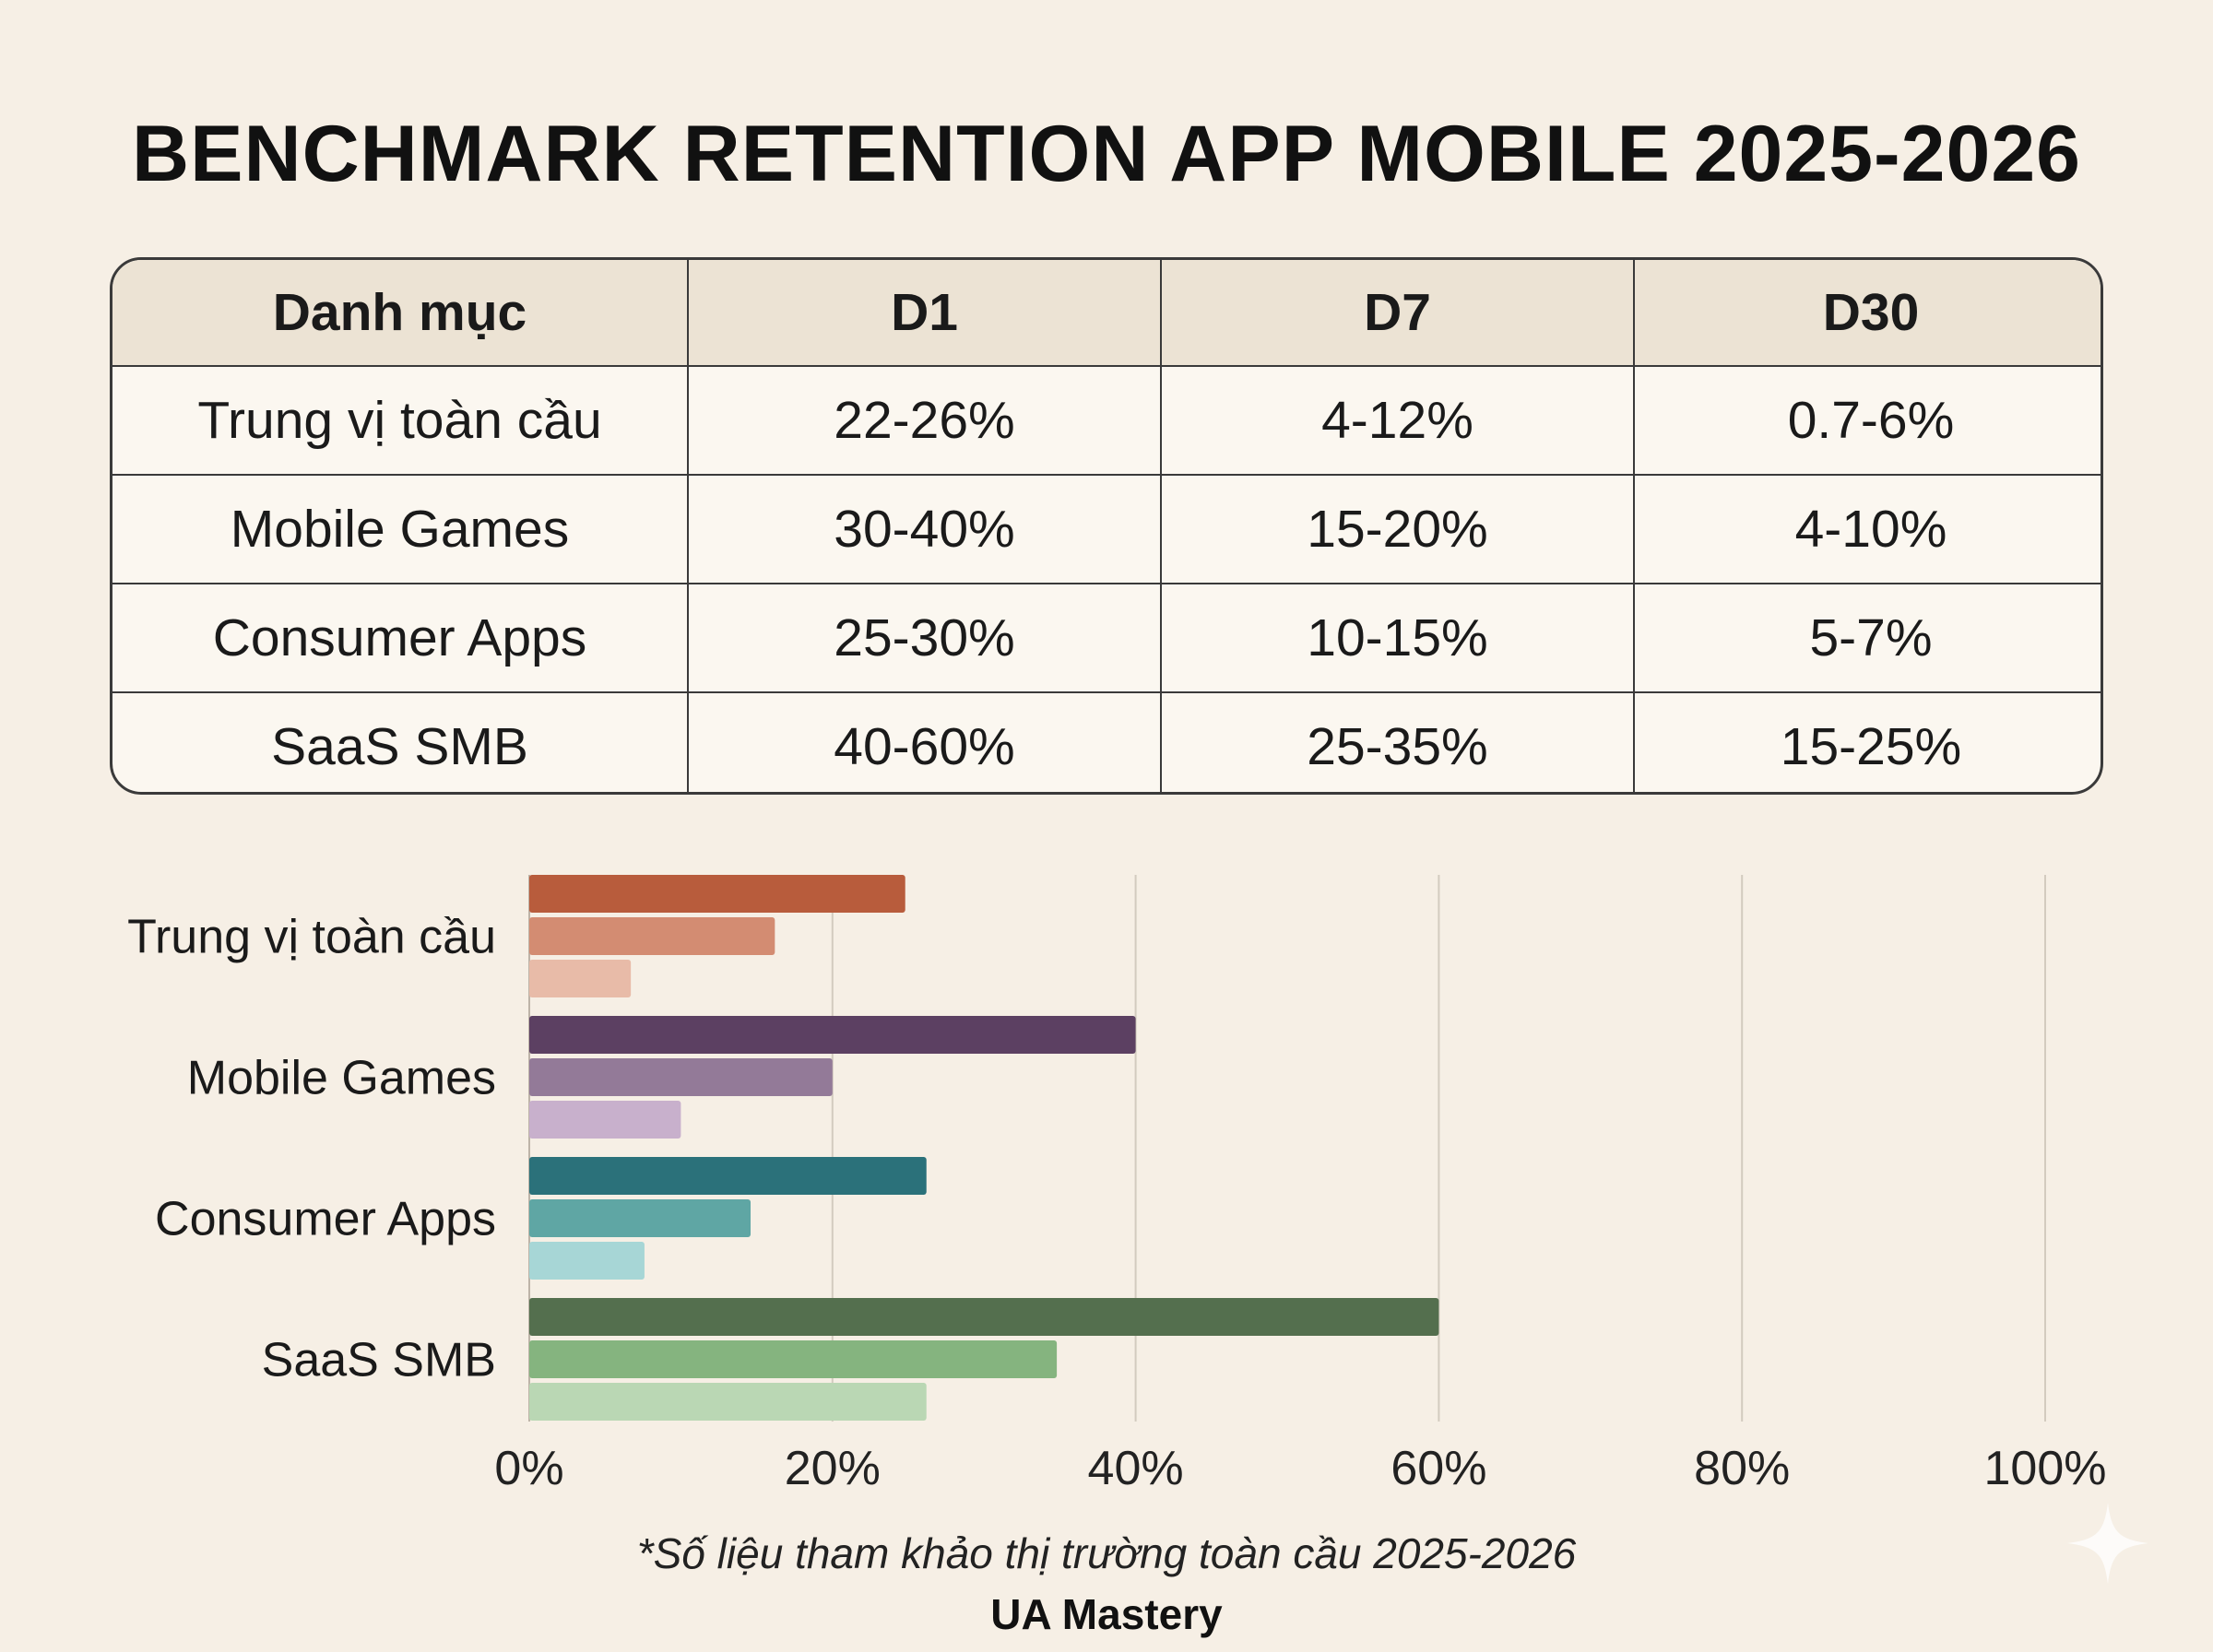  What do you see at coordinates (833, 1468) in the screenshot?
I see `x-tick-label: 20%` at bounding box center [833, 1468].